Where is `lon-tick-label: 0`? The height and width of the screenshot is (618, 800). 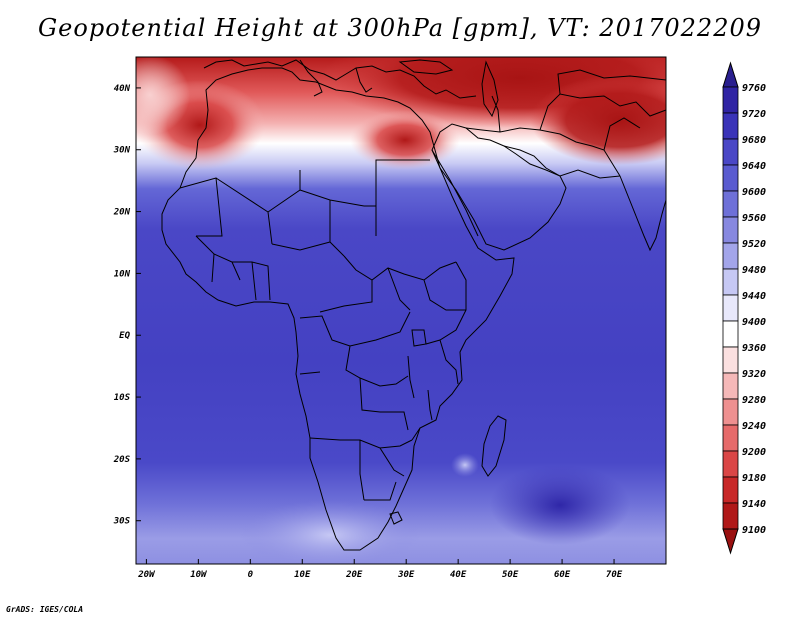
lon-tick-label: 0 is located at coordinates (251, 575).